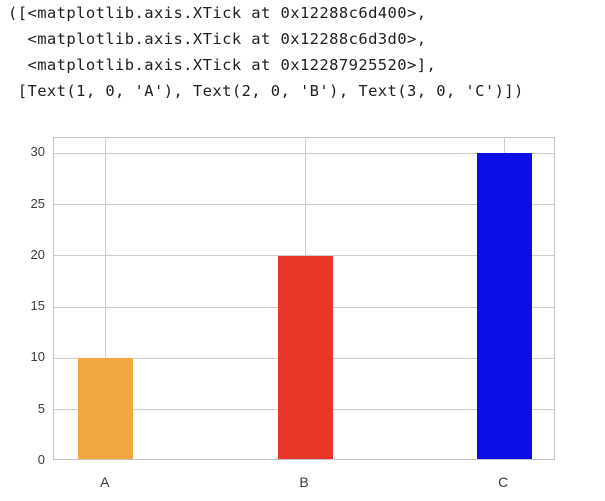 The height and width of the screenshot is (501, 605). I want to click on y-tick-label-0: 0, so click(41, 459).